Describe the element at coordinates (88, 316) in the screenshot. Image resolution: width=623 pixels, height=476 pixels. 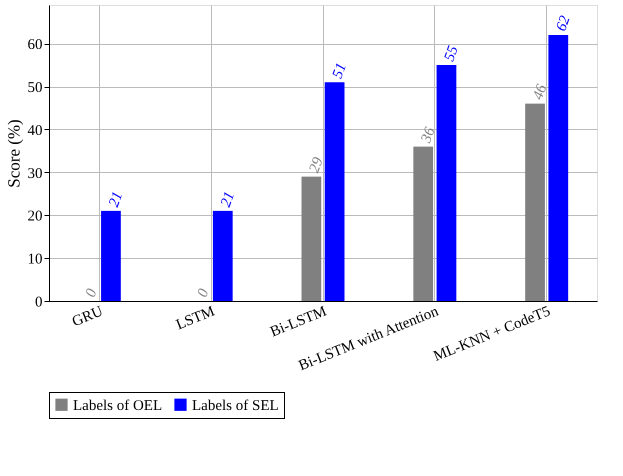
I see `x-tick-label: GRU` at that location.